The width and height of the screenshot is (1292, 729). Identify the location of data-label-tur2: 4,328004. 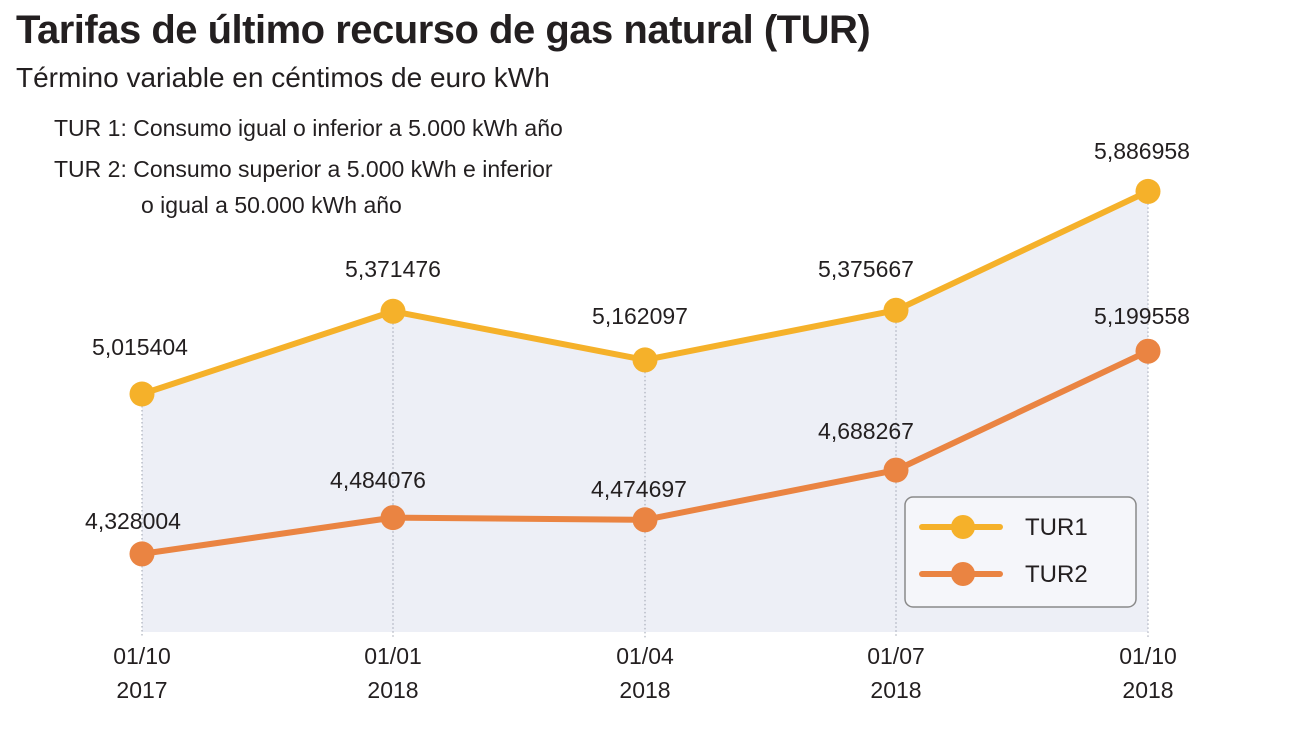
(133, 521).